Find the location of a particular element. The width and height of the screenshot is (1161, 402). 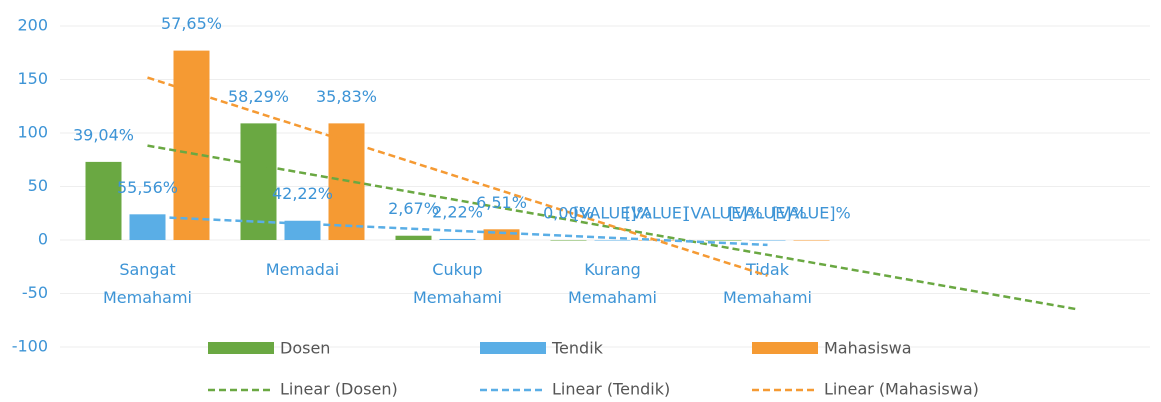

data-label: [VALUE] is located at coordinates (656, 213).